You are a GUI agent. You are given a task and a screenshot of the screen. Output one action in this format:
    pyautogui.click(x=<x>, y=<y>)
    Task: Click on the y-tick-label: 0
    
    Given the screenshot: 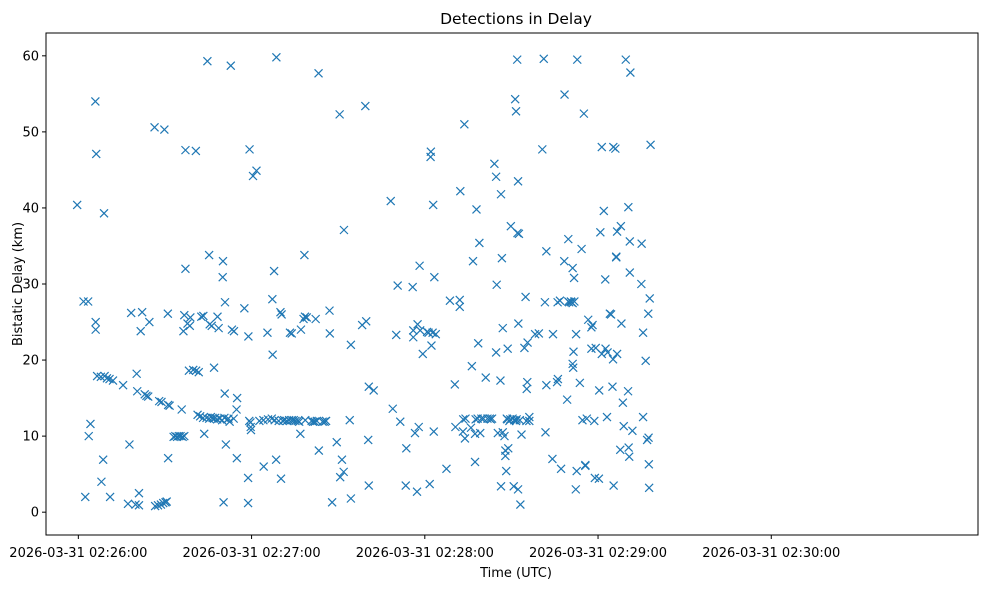 What is the action you would take?
    pyautogui.click(x=35, y=513)
    